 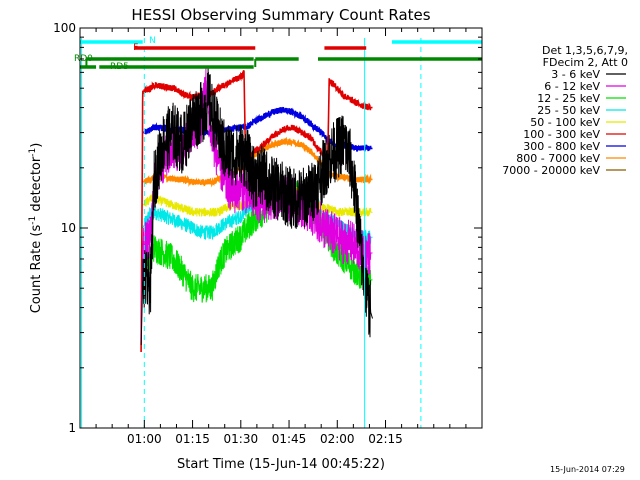 I want to click on state-bar-label-f: F, so click(x=135, y=48).